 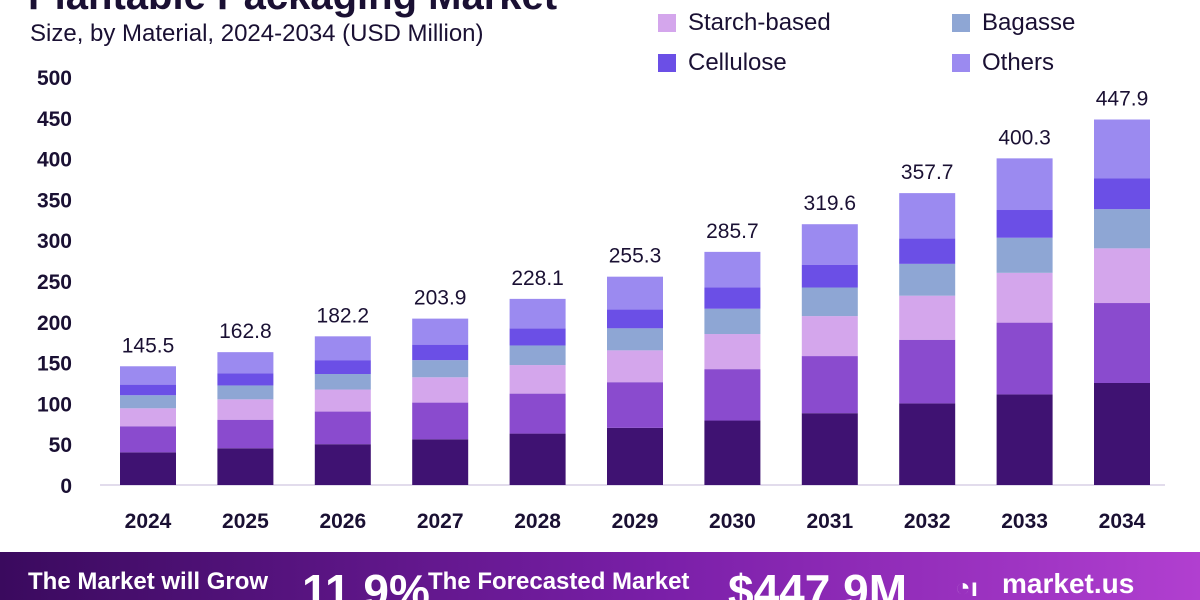 What do you see at coordinates (537, 313) in the screenshot?
I see `bar-segment-2028-others` at bounding box center [537, 313].